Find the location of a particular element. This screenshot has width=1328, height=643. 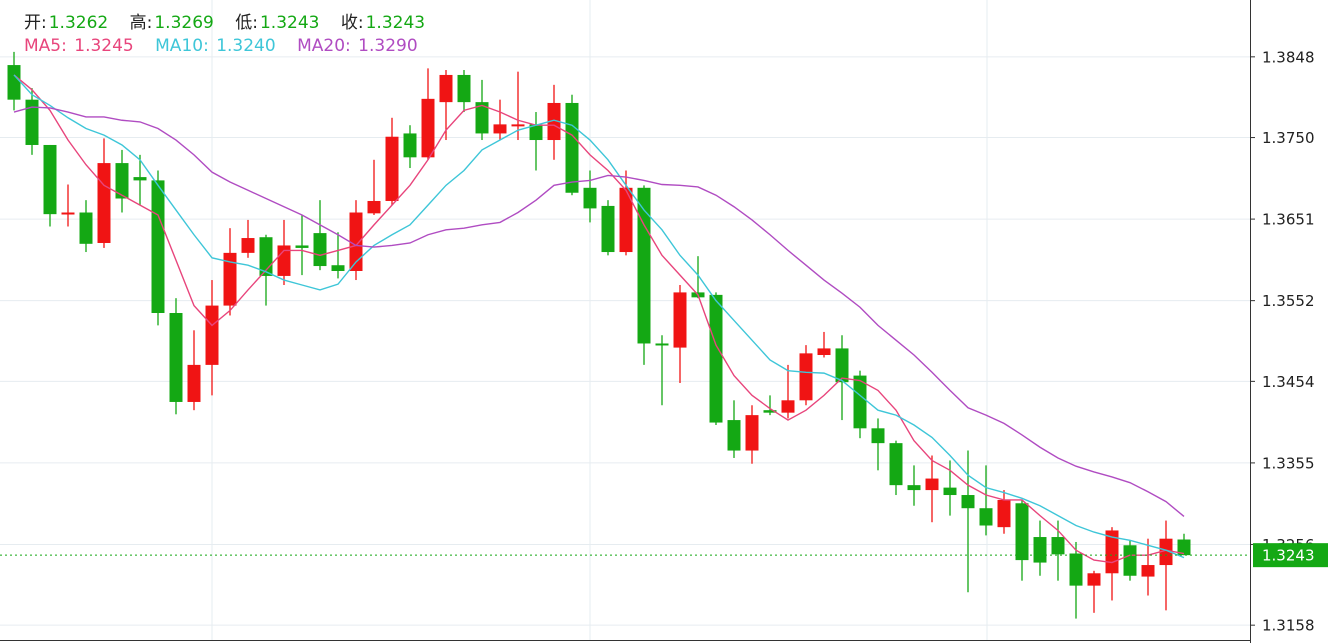

y-tick-label: 1.3848 is located at coordinates (1288, 57).